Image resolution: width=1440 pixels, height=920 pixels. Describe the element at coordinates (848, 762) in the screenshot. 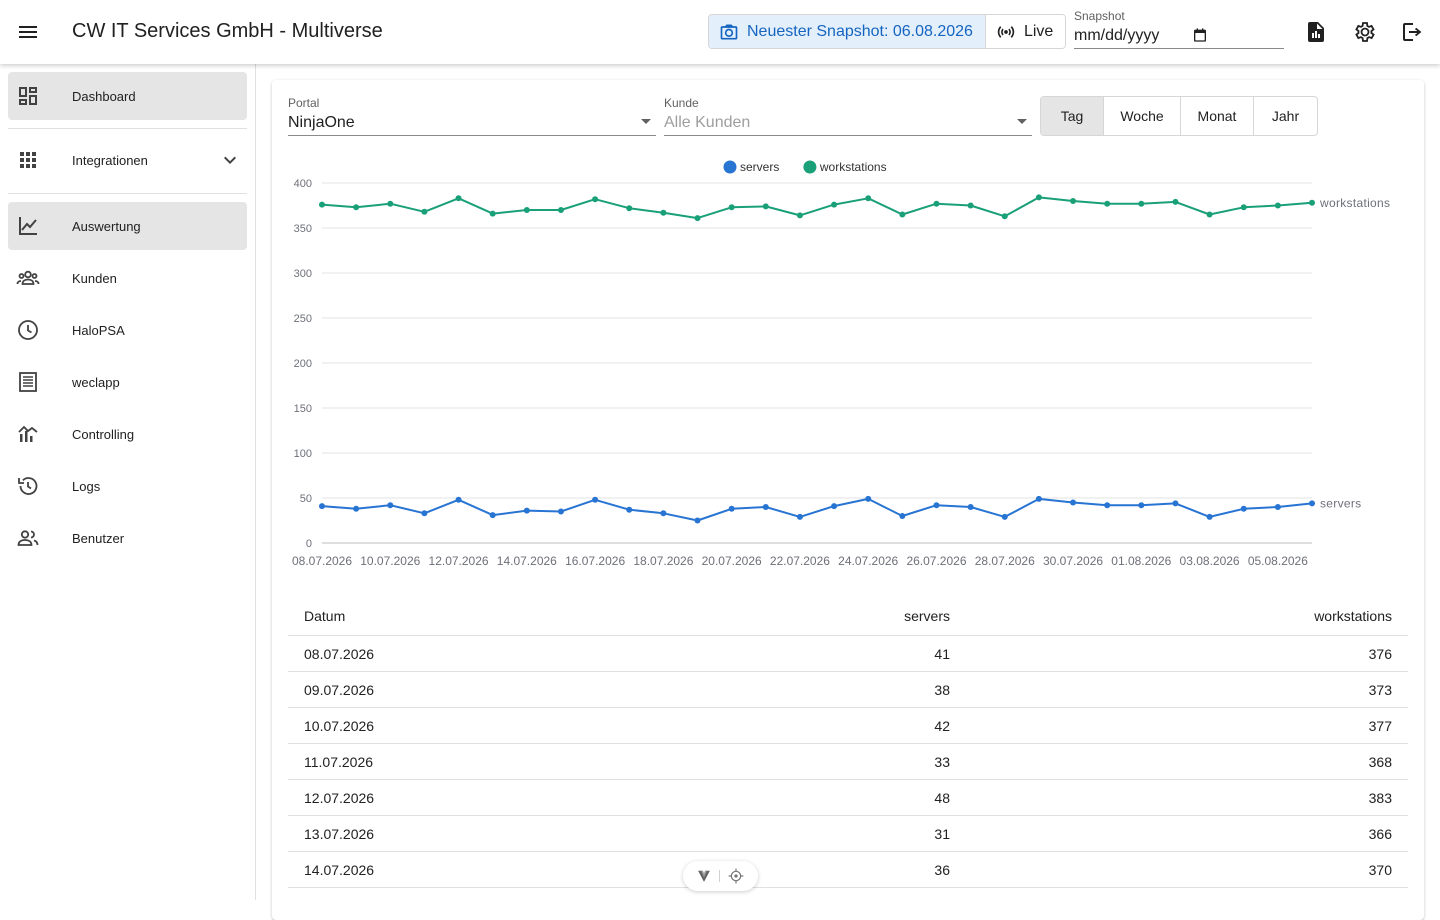

I see `table-row: 11.07.2026 33 368` at that location.